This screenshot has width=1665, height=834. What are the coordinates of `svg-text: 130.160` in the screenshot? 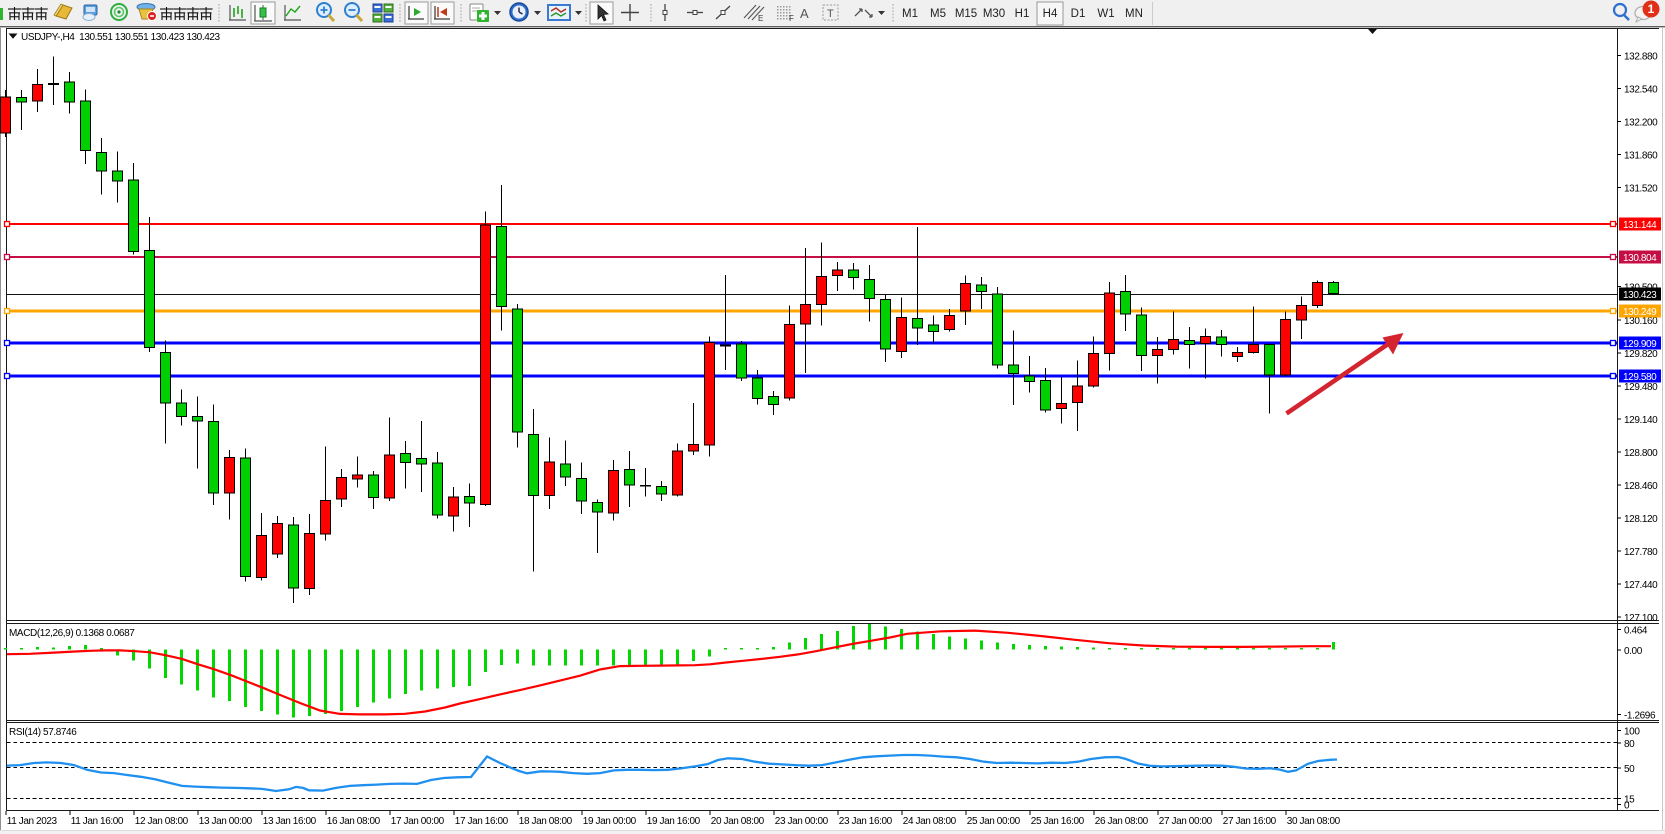 It's located at (1641, 321).